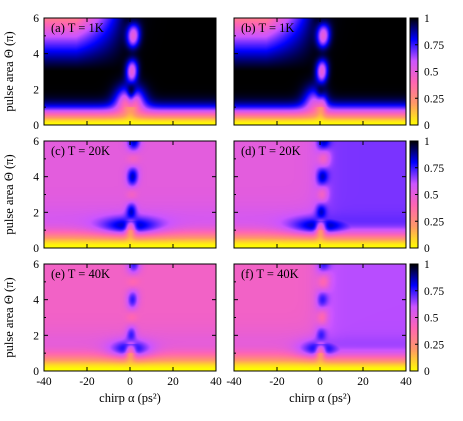 The height and width of the screenshot is (421, 463). I want to click on panel-d: (d) T = 20K, so click(320, 194).